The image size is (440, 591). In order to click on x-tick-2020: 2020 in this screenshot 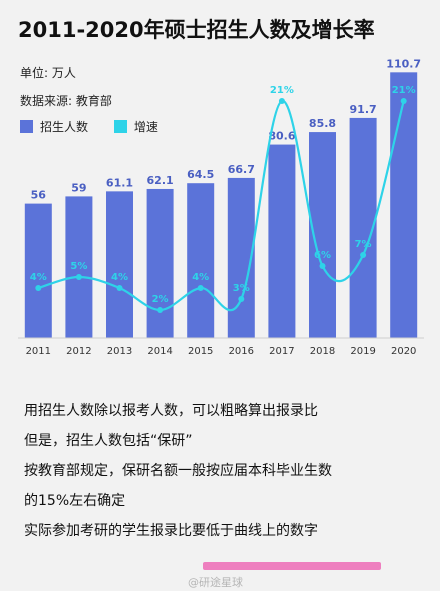, I will do `click(403, 351)`.